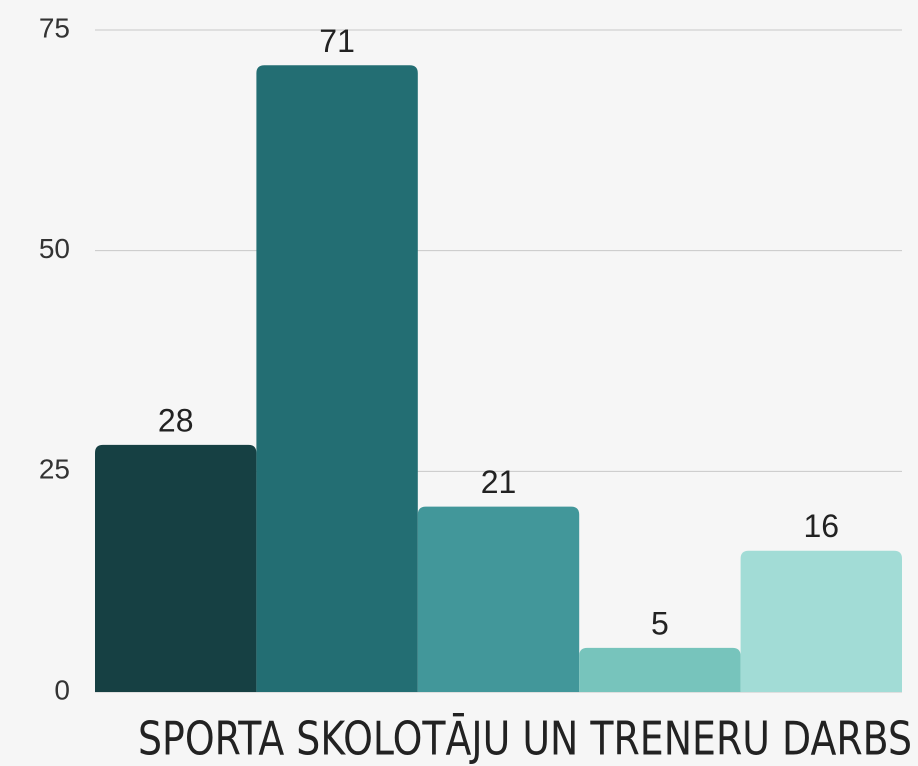 The height and width of the screenshot is (766, 918). I want to click on value-label: 71, so click(337, 41).